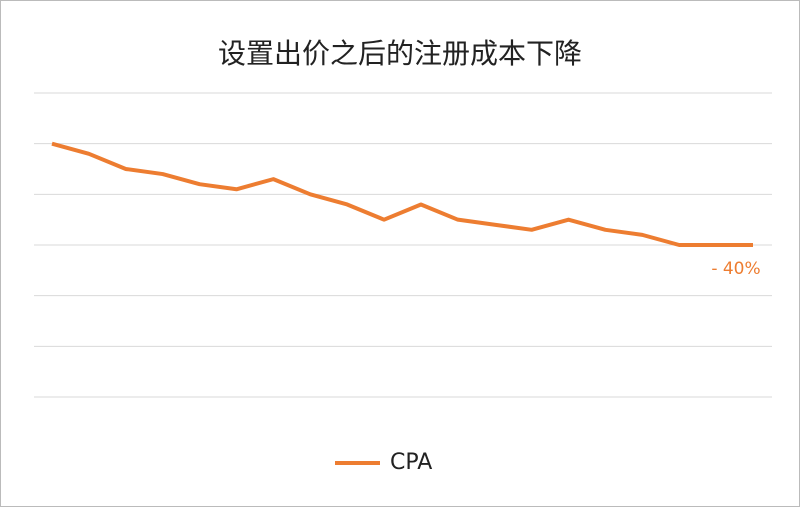 The image size is (800, 507). I want to click on annotation: - 40%, so click(735, 269).